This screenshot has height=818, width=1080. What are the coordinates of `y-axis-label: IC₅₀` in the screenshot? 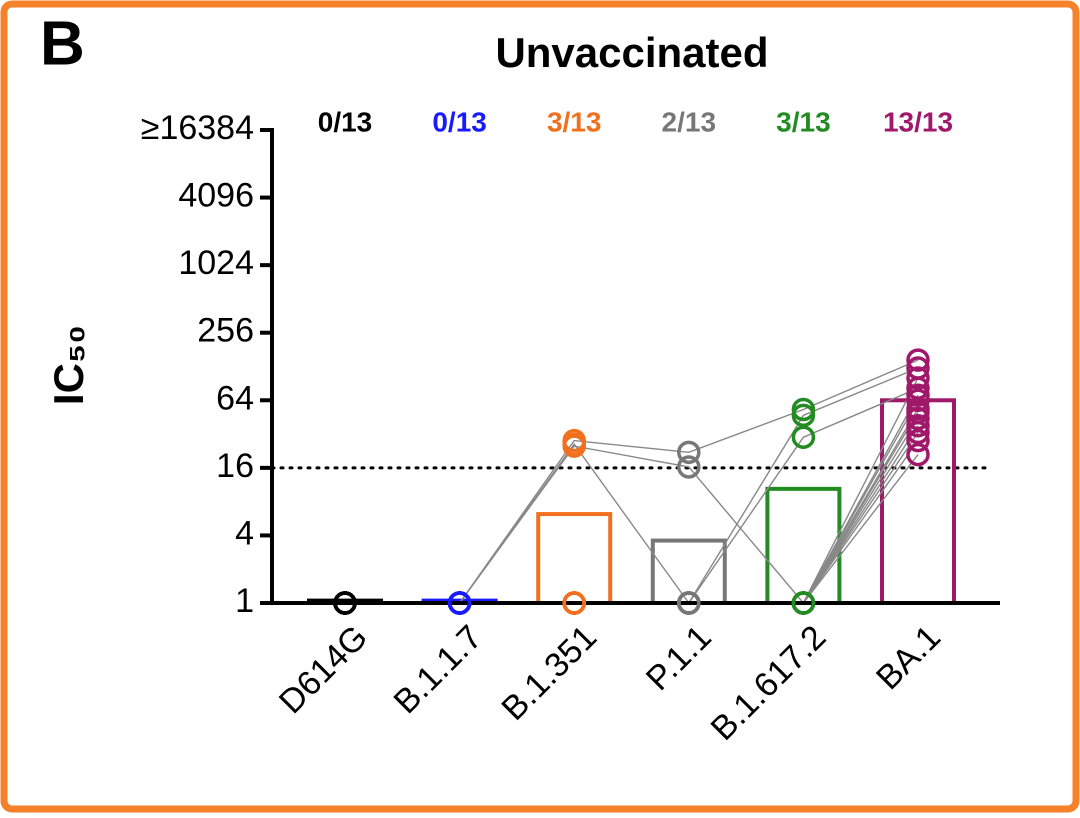 It's located at (68, 365).